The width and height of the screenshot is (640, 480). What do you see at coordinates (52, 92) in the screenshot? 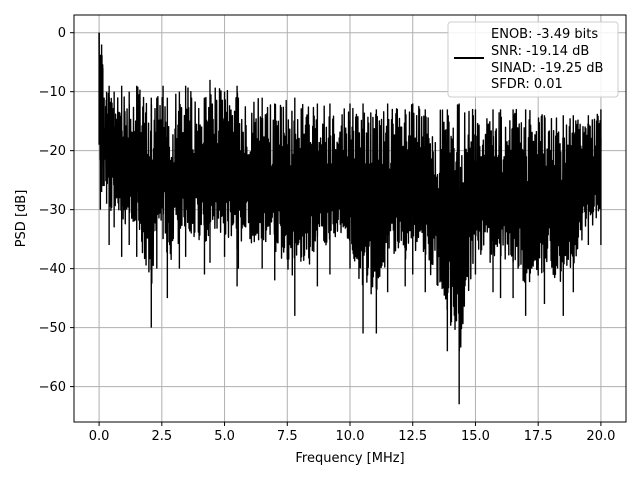
I see `y-tick-label: −10` at bounding box center [52, 92].